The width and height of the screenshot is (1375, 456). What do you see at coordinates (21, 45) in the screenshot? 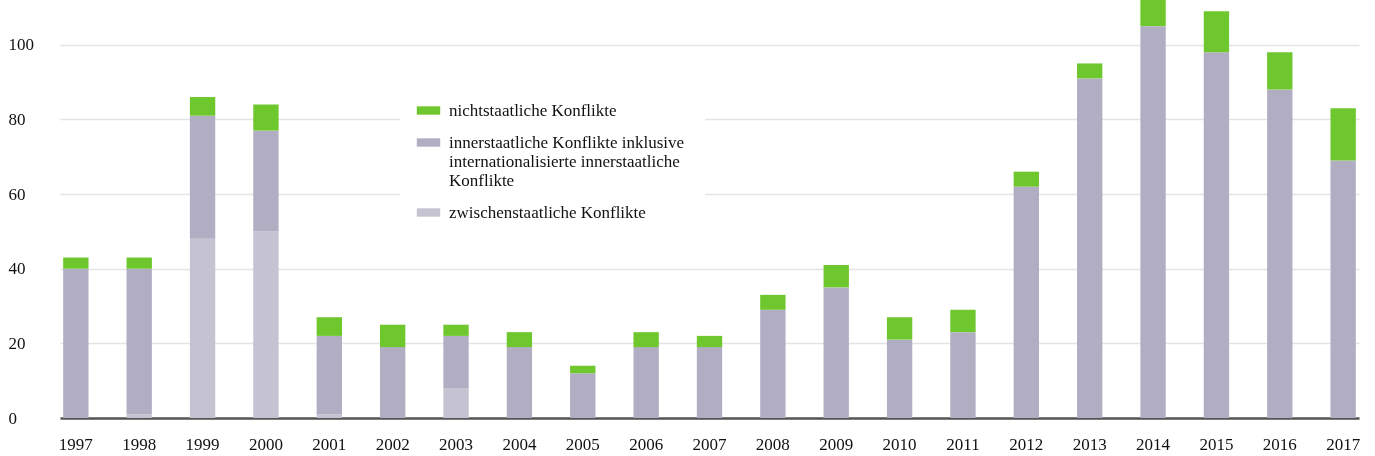
I see `y-tick-label: 100` at bounding box center [21, 45].